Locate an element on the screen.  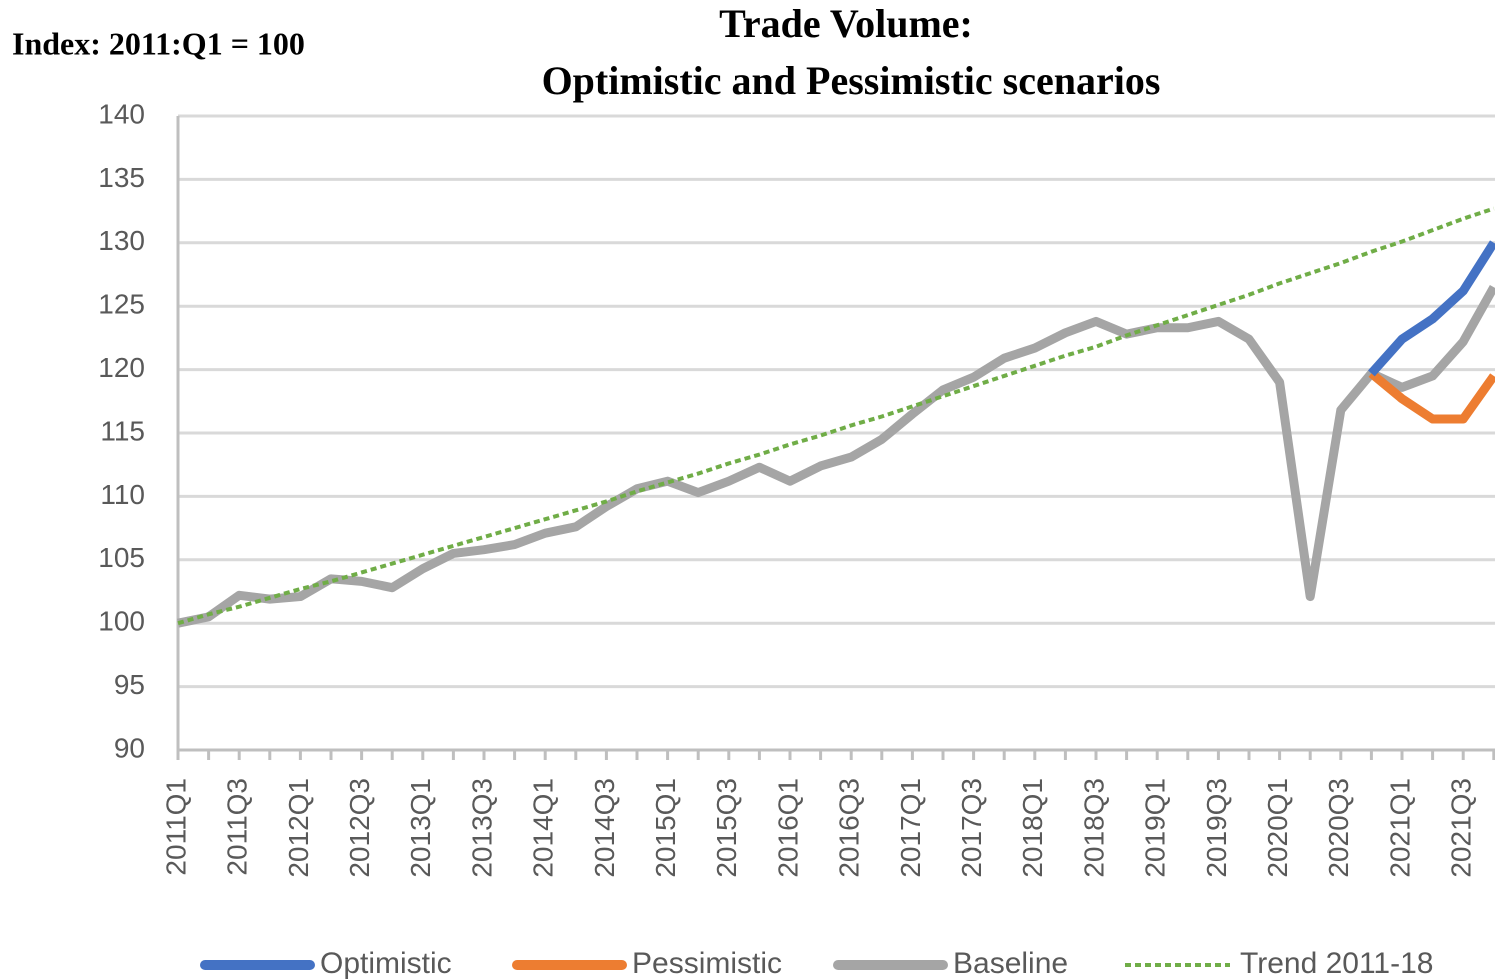
legend-label: Pessimistic is located at coordinates (707, 963).